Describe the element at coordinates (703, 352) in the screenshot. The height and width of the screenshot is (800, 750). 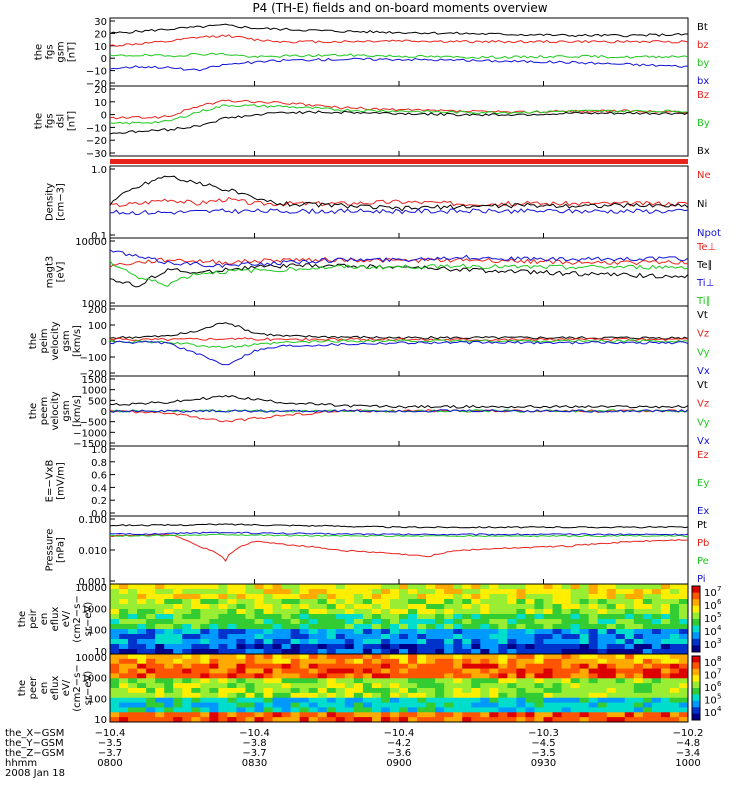
I see `legend-Vy: Vy` at that location.